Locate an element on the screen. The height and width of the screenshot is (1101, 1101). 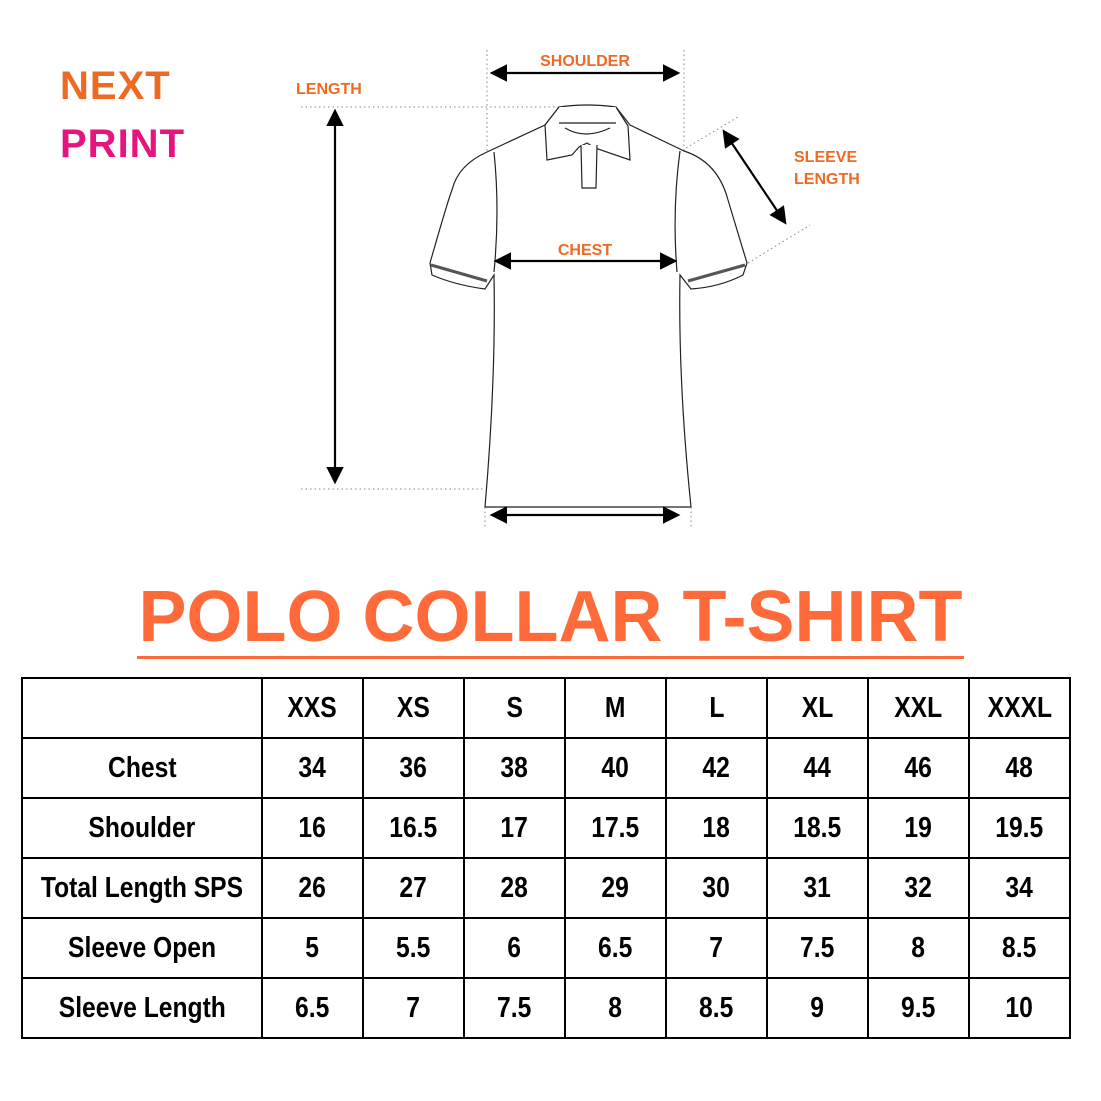
table-row: Total Length SPS 26 27 28 29 30 31 32 34 is located at coordinates (546, 888).